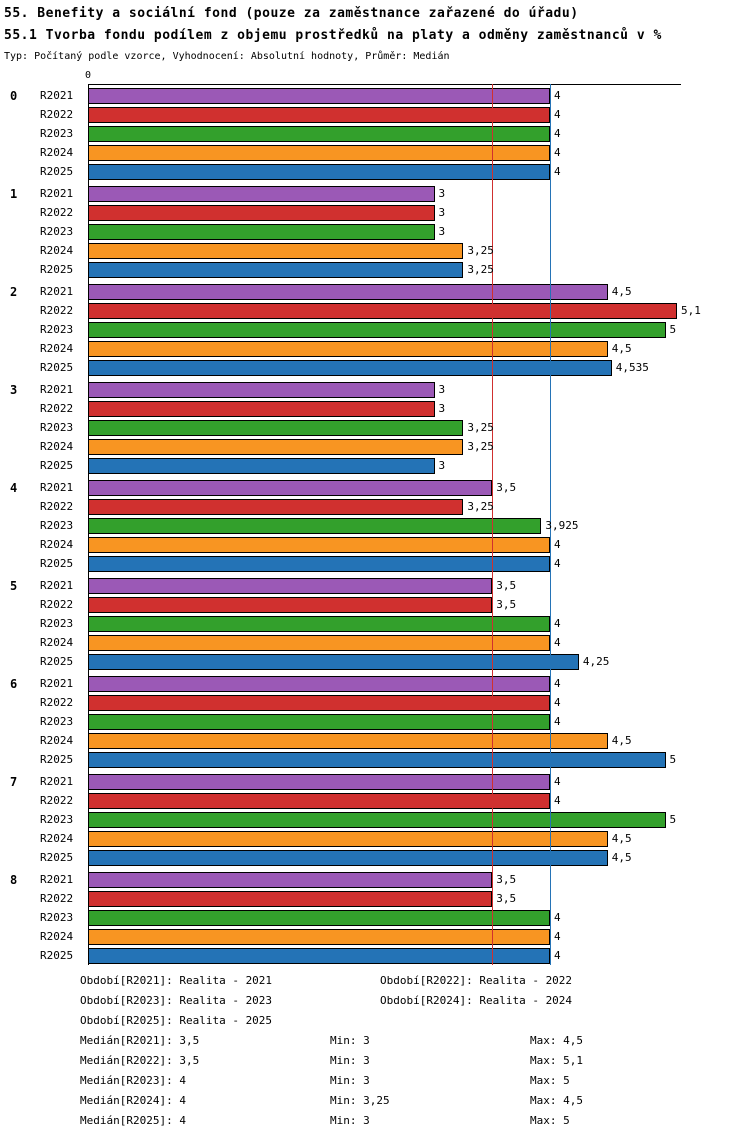 The image size is (750, 1136). I want to click on median-line, so click(550, 524).